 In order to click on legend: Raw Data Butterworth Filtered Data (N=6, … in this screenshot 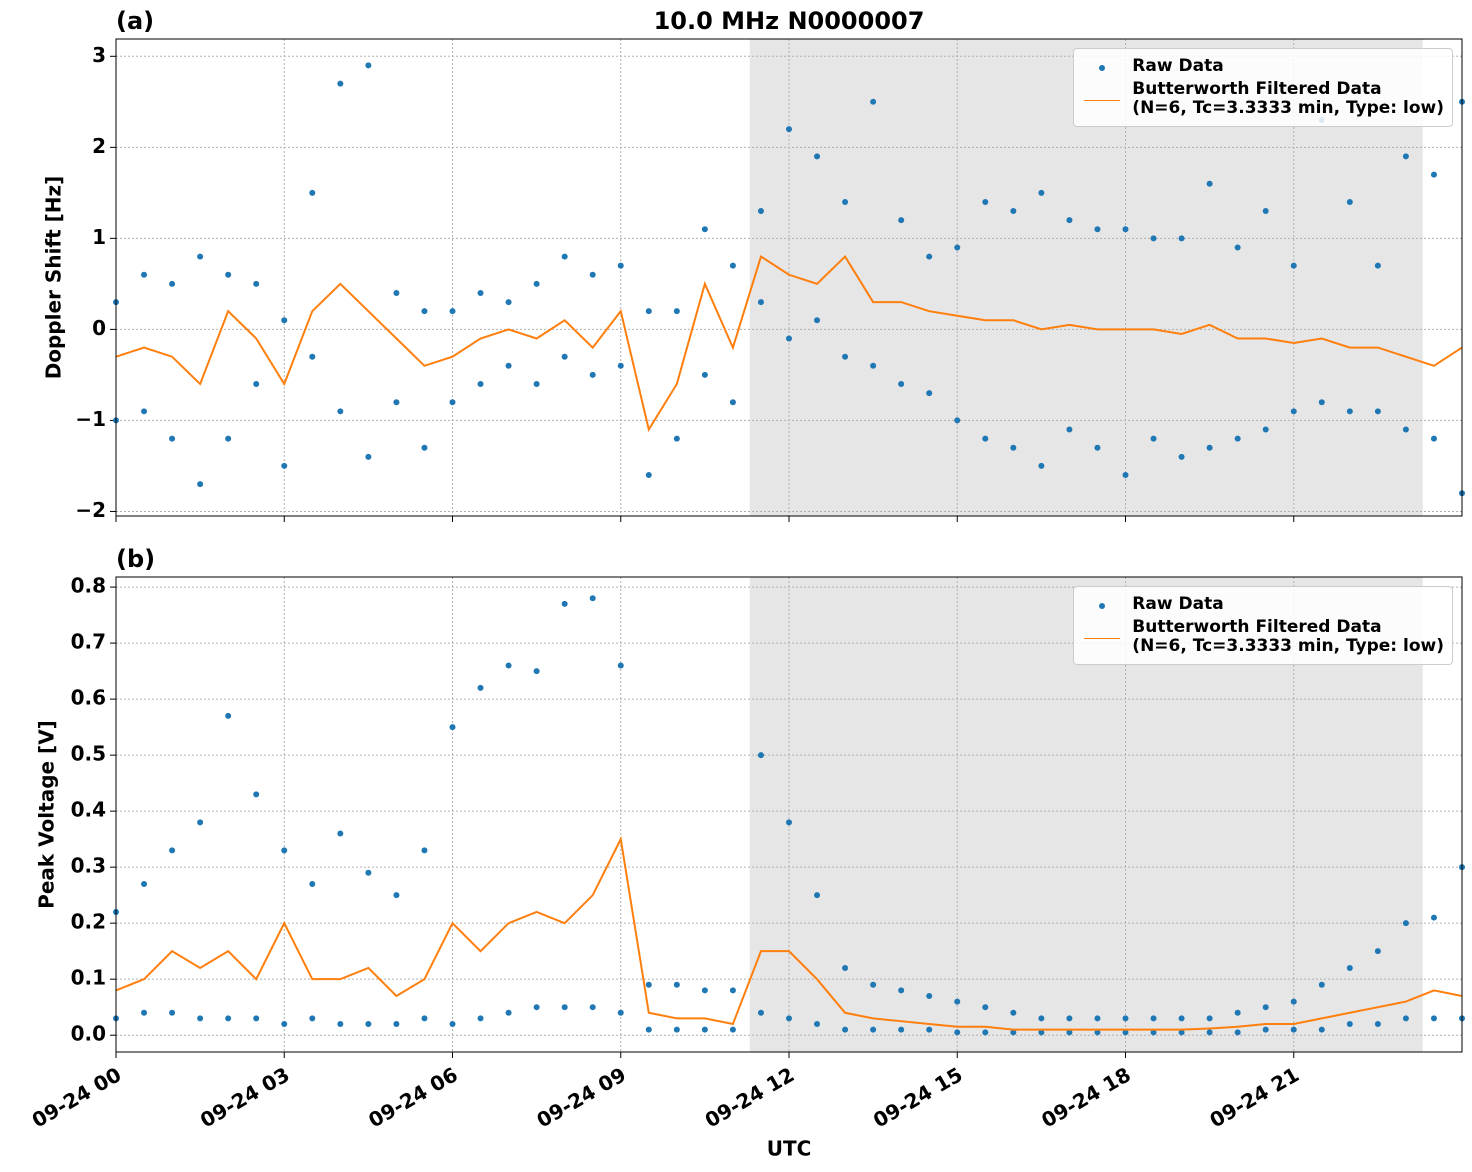, I will do `click(1263, 625)`.